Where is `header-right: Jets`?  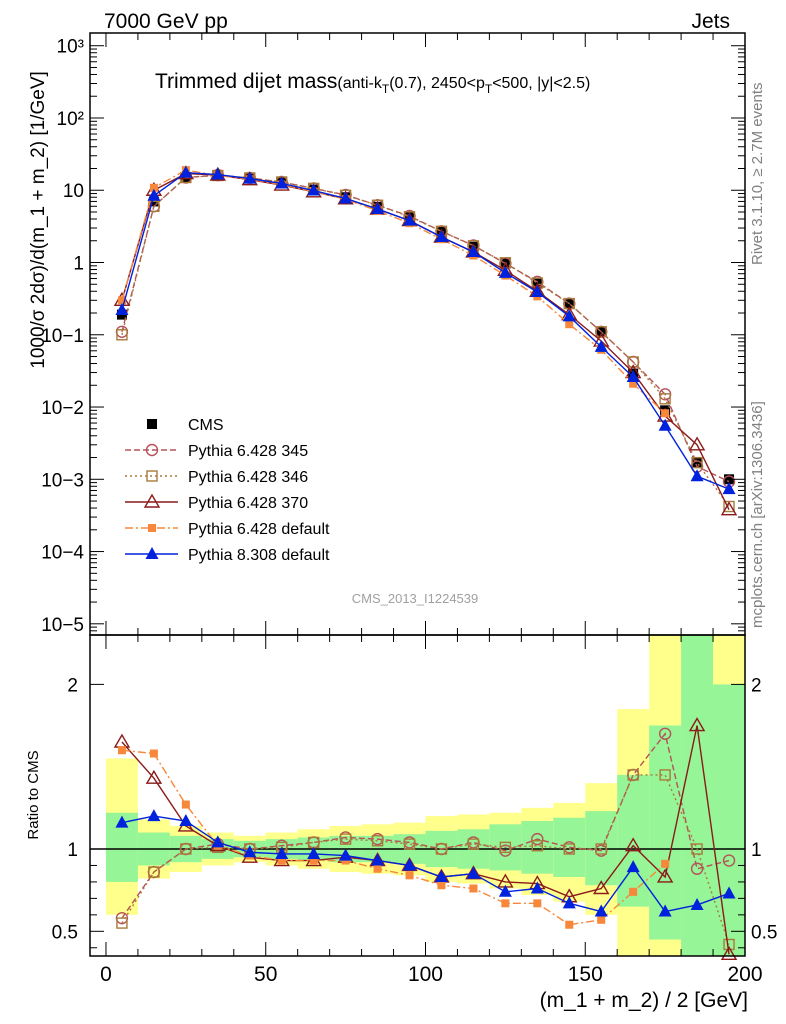
header-right: Jets is located at coordinates (710, 21).